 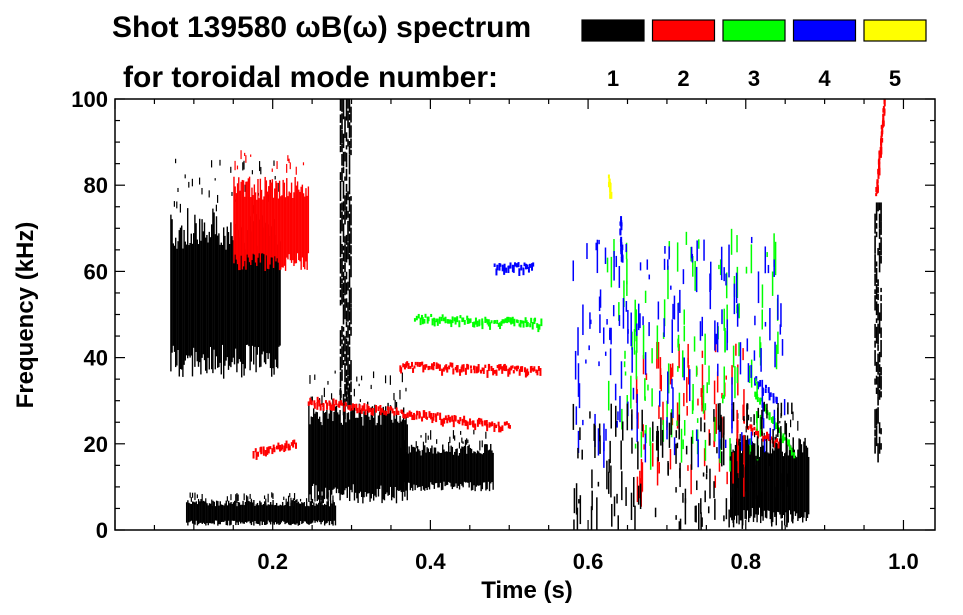 What do you see at coordinates (310, 77) in the screenshot?
I see `chart-title-line2: for toroidal mode number:` at bounding box center [310, 77].